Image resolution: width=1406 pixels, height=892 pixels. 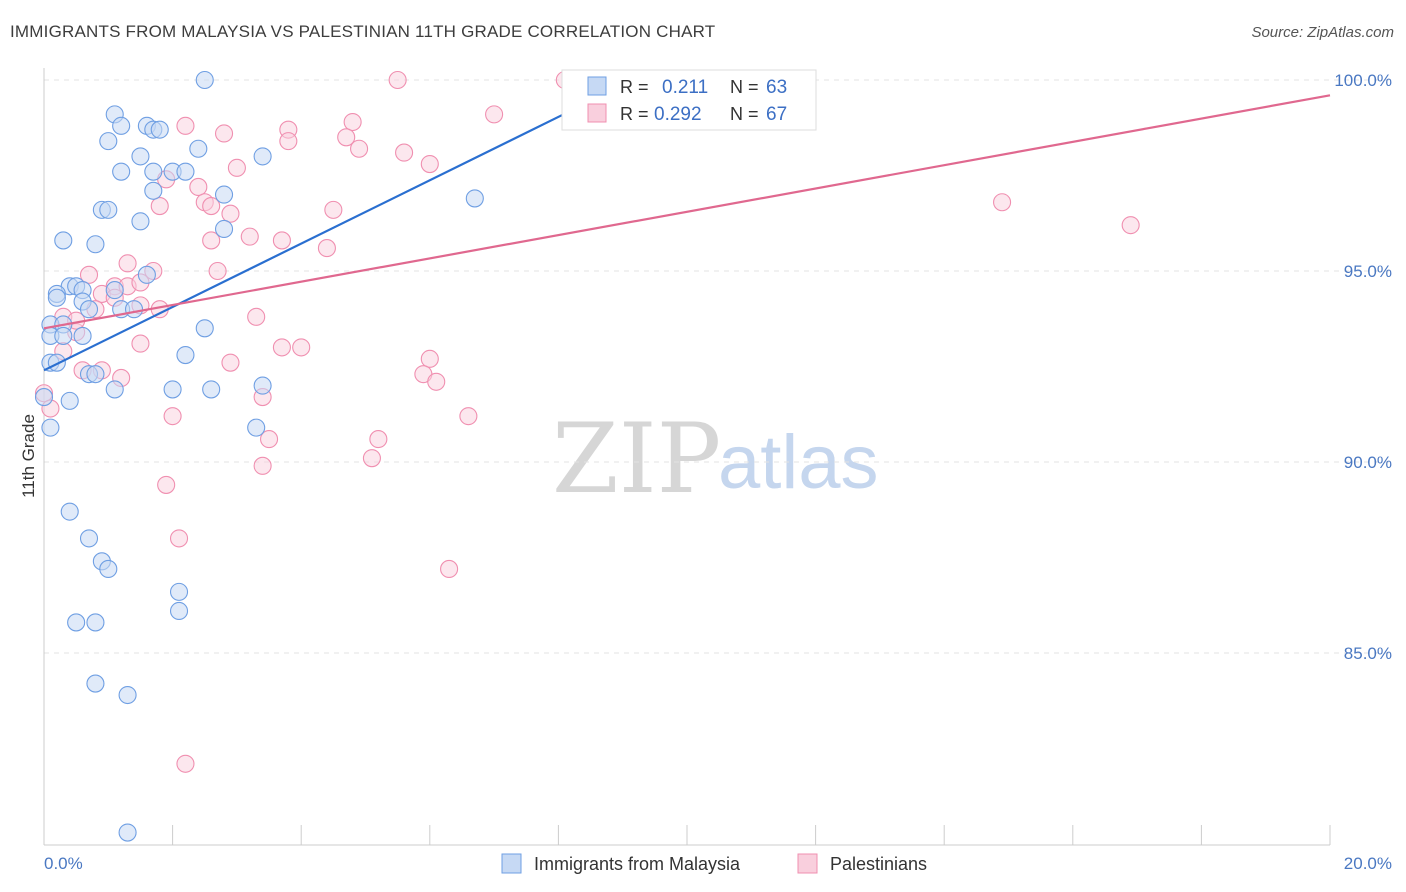 I want to click on y-axis-label: 11th Grade, so click(x=28, y=456).